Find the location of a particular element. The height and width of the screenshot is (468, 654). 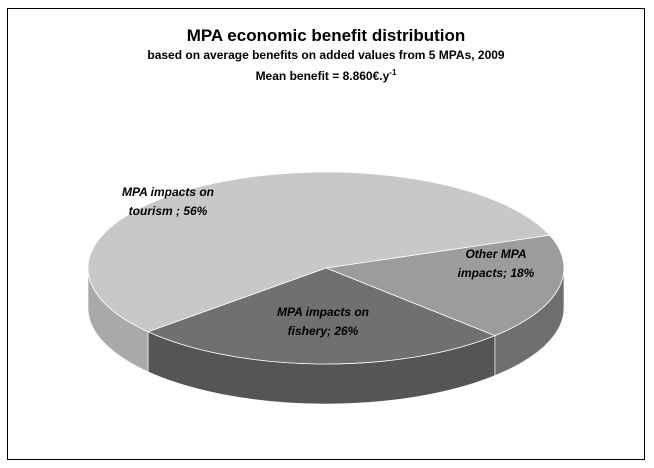

chart-note-superscript: -1 is located at coordinates (393, 72).